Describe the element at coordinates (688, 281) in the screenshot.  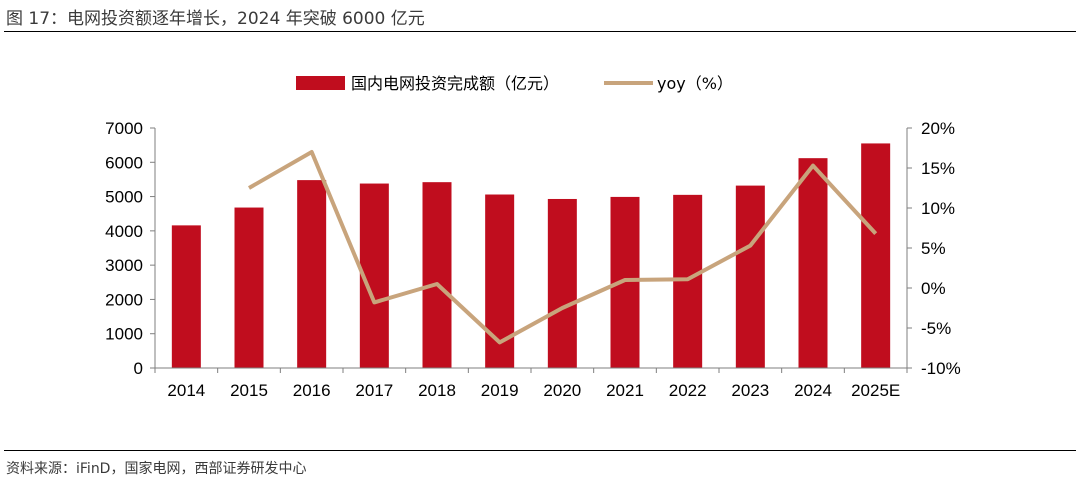
I see `bar-2022` at that location.